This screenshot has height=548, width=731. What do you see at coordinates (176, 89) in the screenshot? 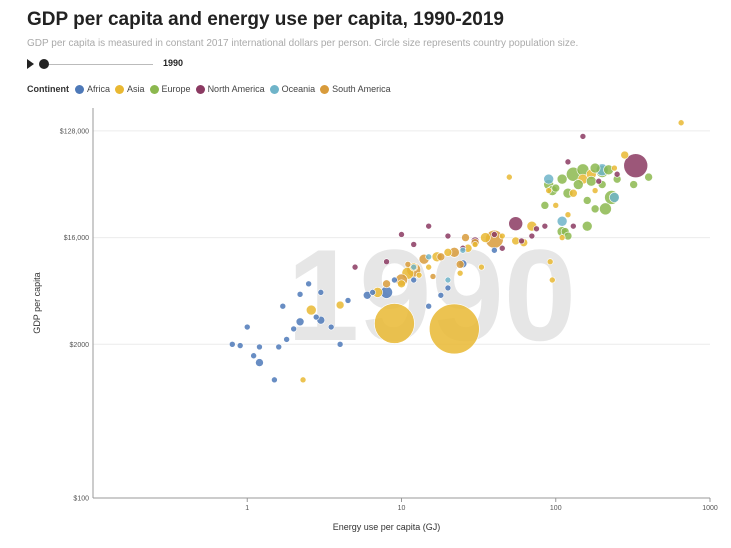
I see `legend-label: Europe` at bounding box center [176, 89].